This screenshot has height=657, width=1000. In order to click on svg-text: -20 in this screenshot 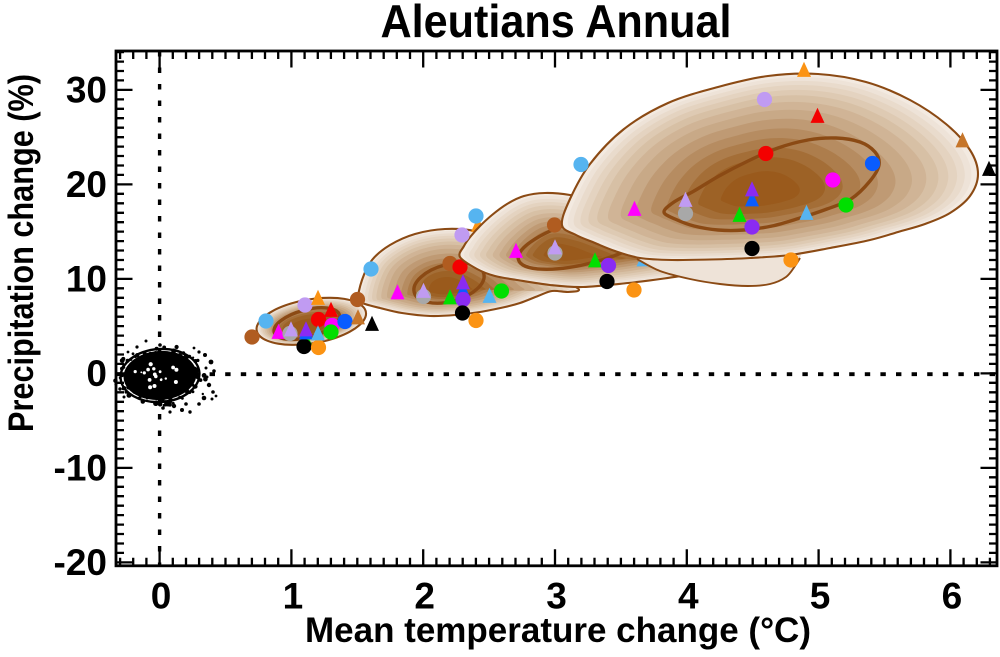, I will do `click(80, 562)`.